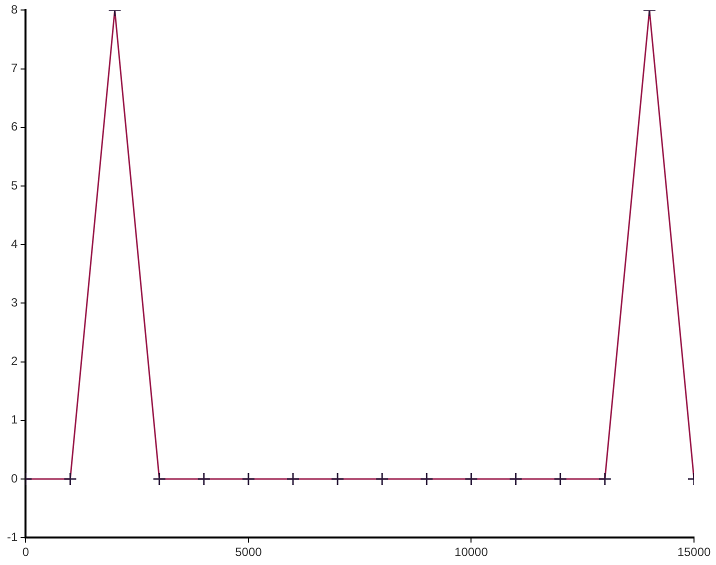 The image size is (716, 565). What do you see at coordinates (14, 419) in the screenshot?
I see `y-tick-label: 1` at bounding box center [14, 419].